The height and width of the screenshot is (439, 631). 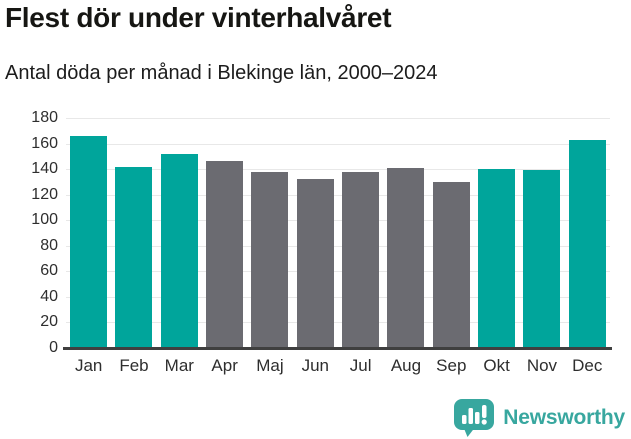 What do you see at coordinates (88, 365) in the screenshot?
I see `x-tick-label-Jan: Jan` at bounding box center [88, 365].